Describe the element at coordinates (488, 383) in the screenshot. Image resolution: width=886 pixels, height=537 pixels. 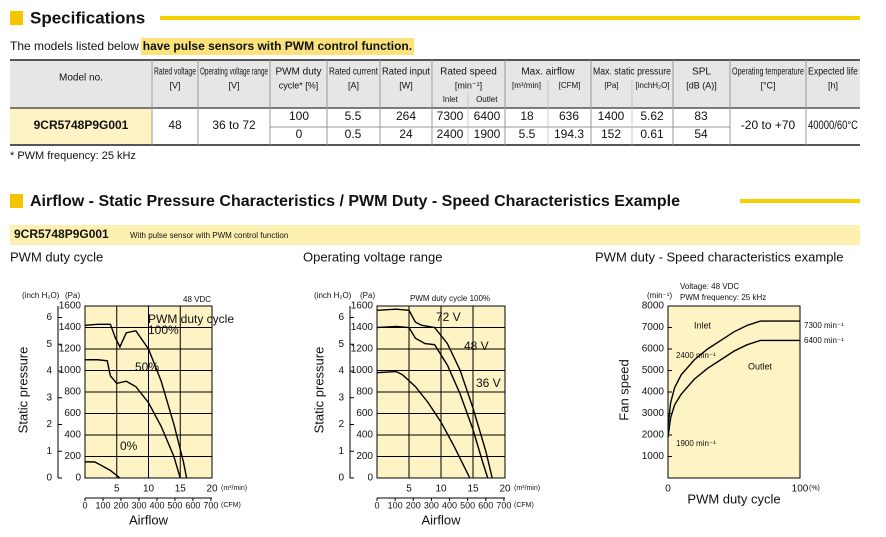
I see `series-label: 36 V` at that location.